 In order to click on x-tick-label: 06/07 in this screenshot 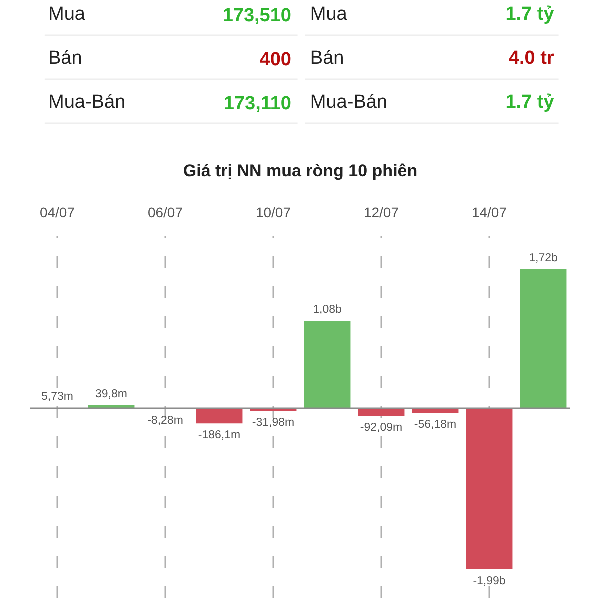, I will do `click(166, 212)`.